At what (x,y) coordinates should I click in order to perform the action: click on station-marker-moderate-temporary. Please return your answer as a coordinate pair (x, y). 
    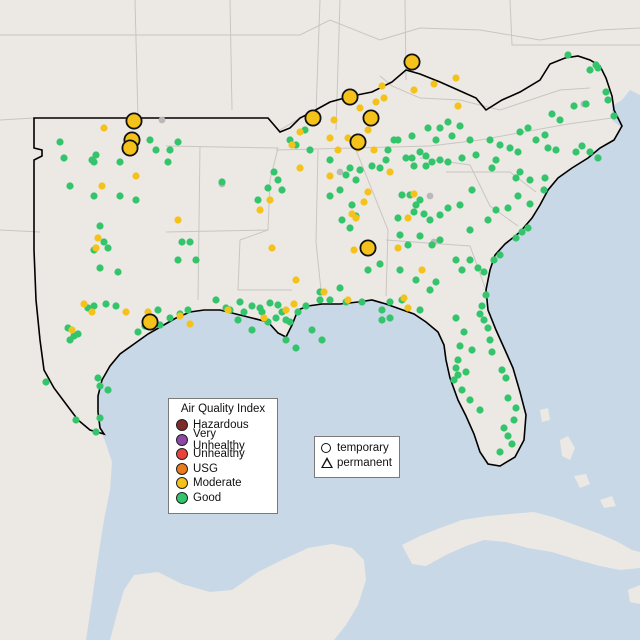
    Looking at the image, I should click on (358, 142).